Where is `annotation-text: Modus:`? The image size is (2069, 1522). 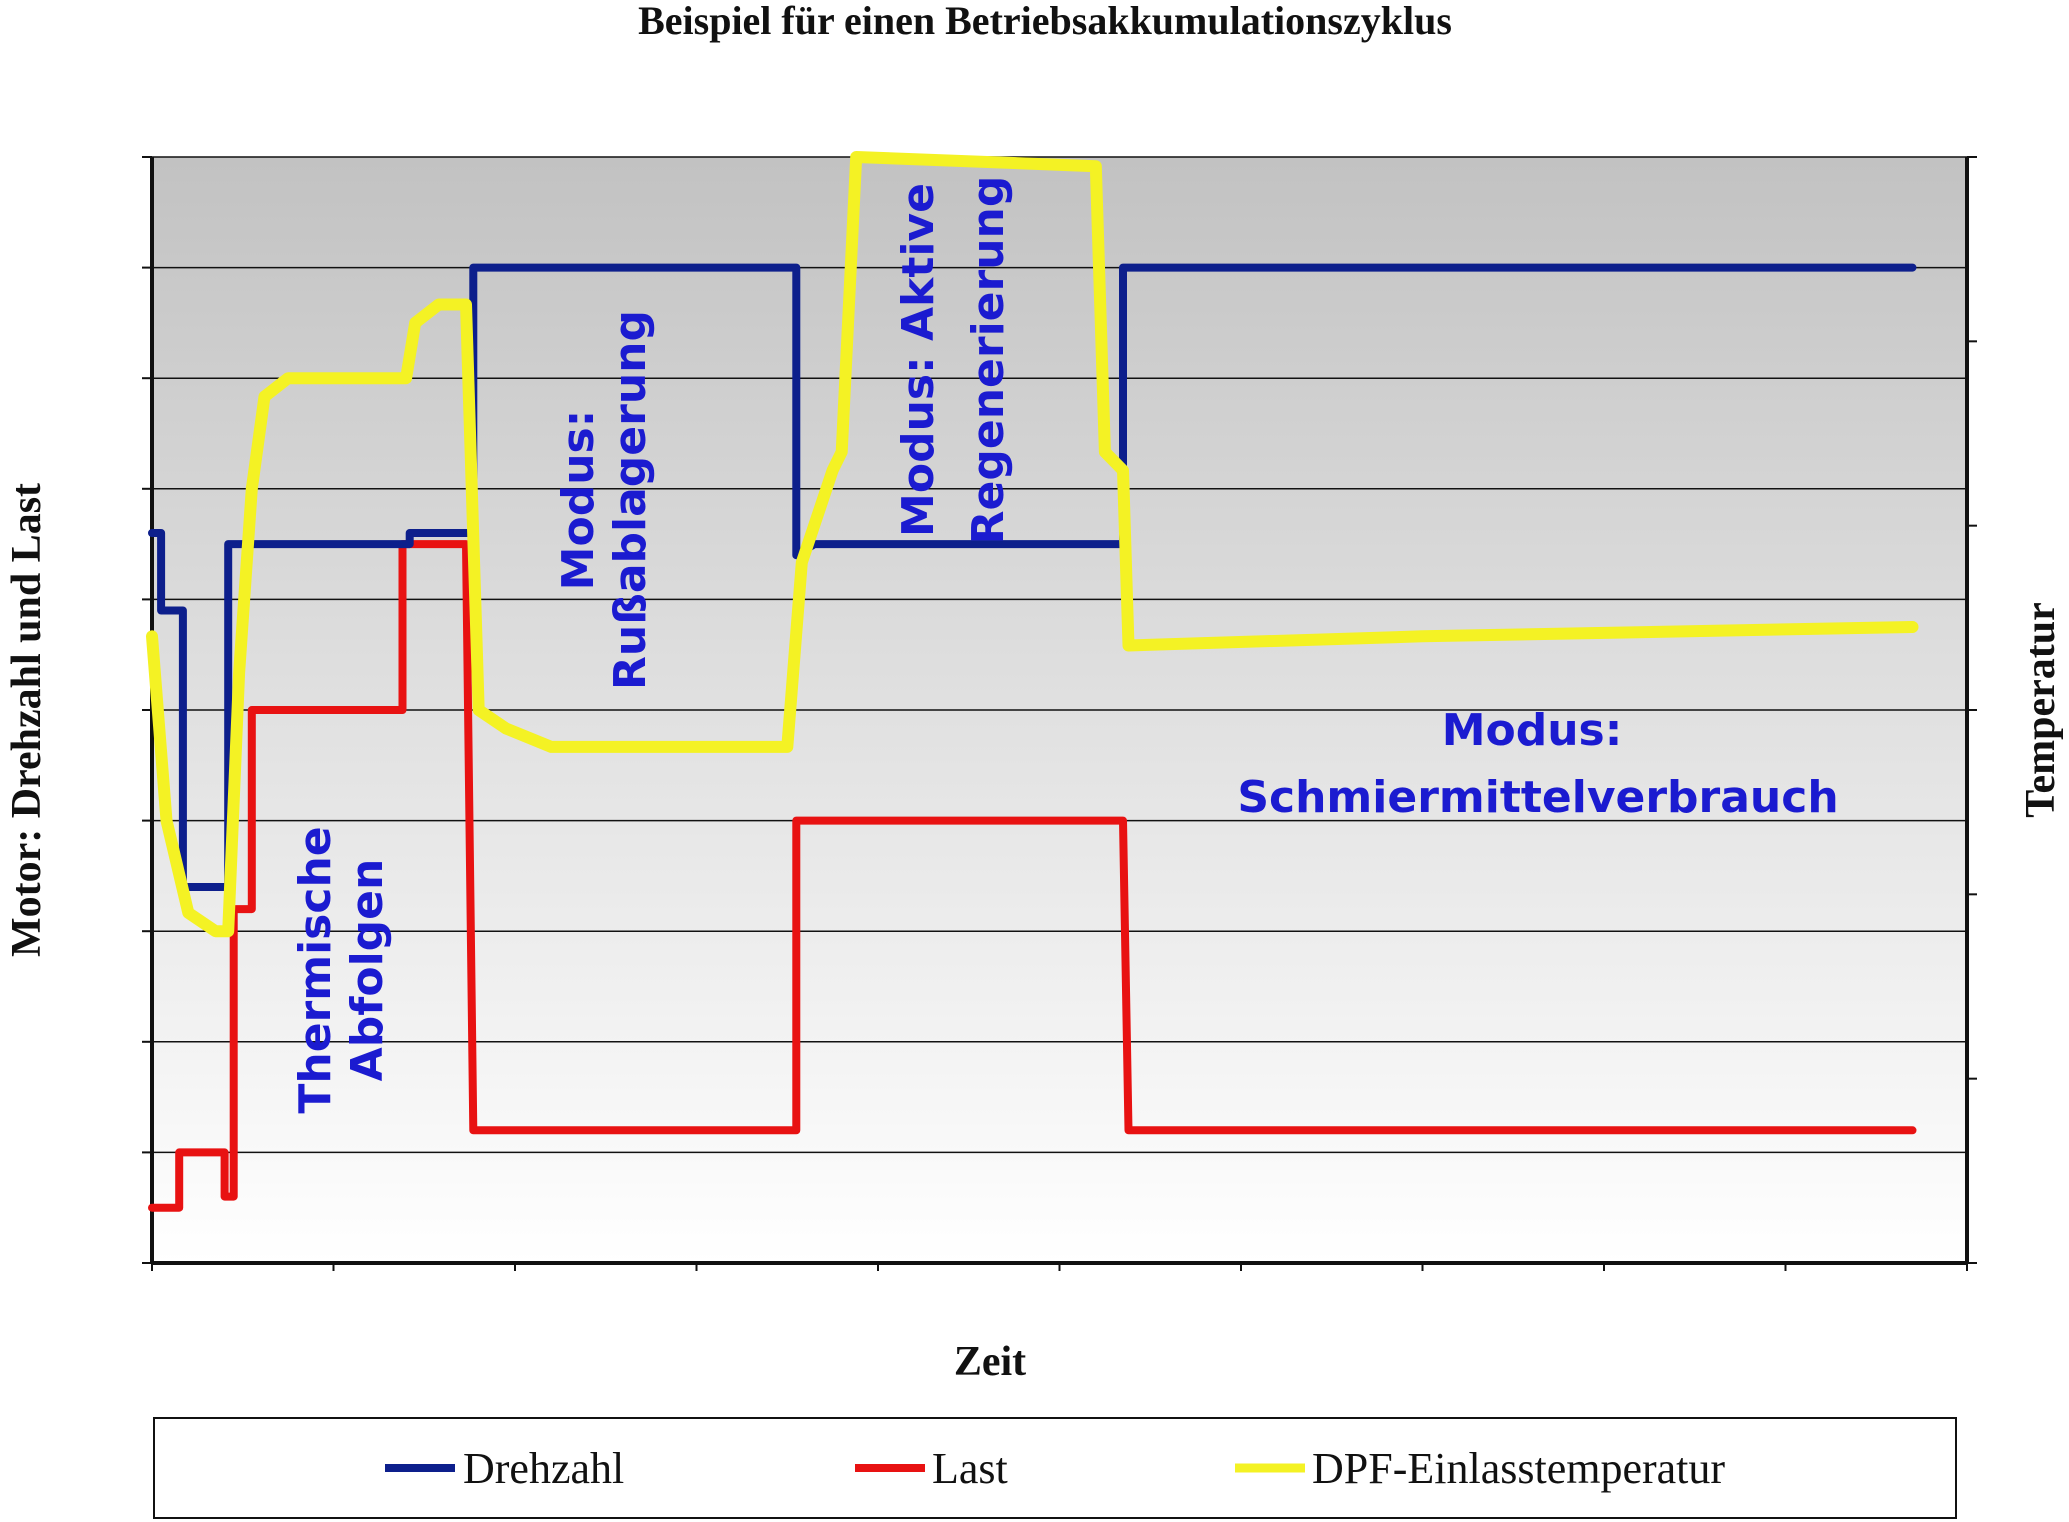 annotation-text: Modus: is located at coordinates (578, 500).